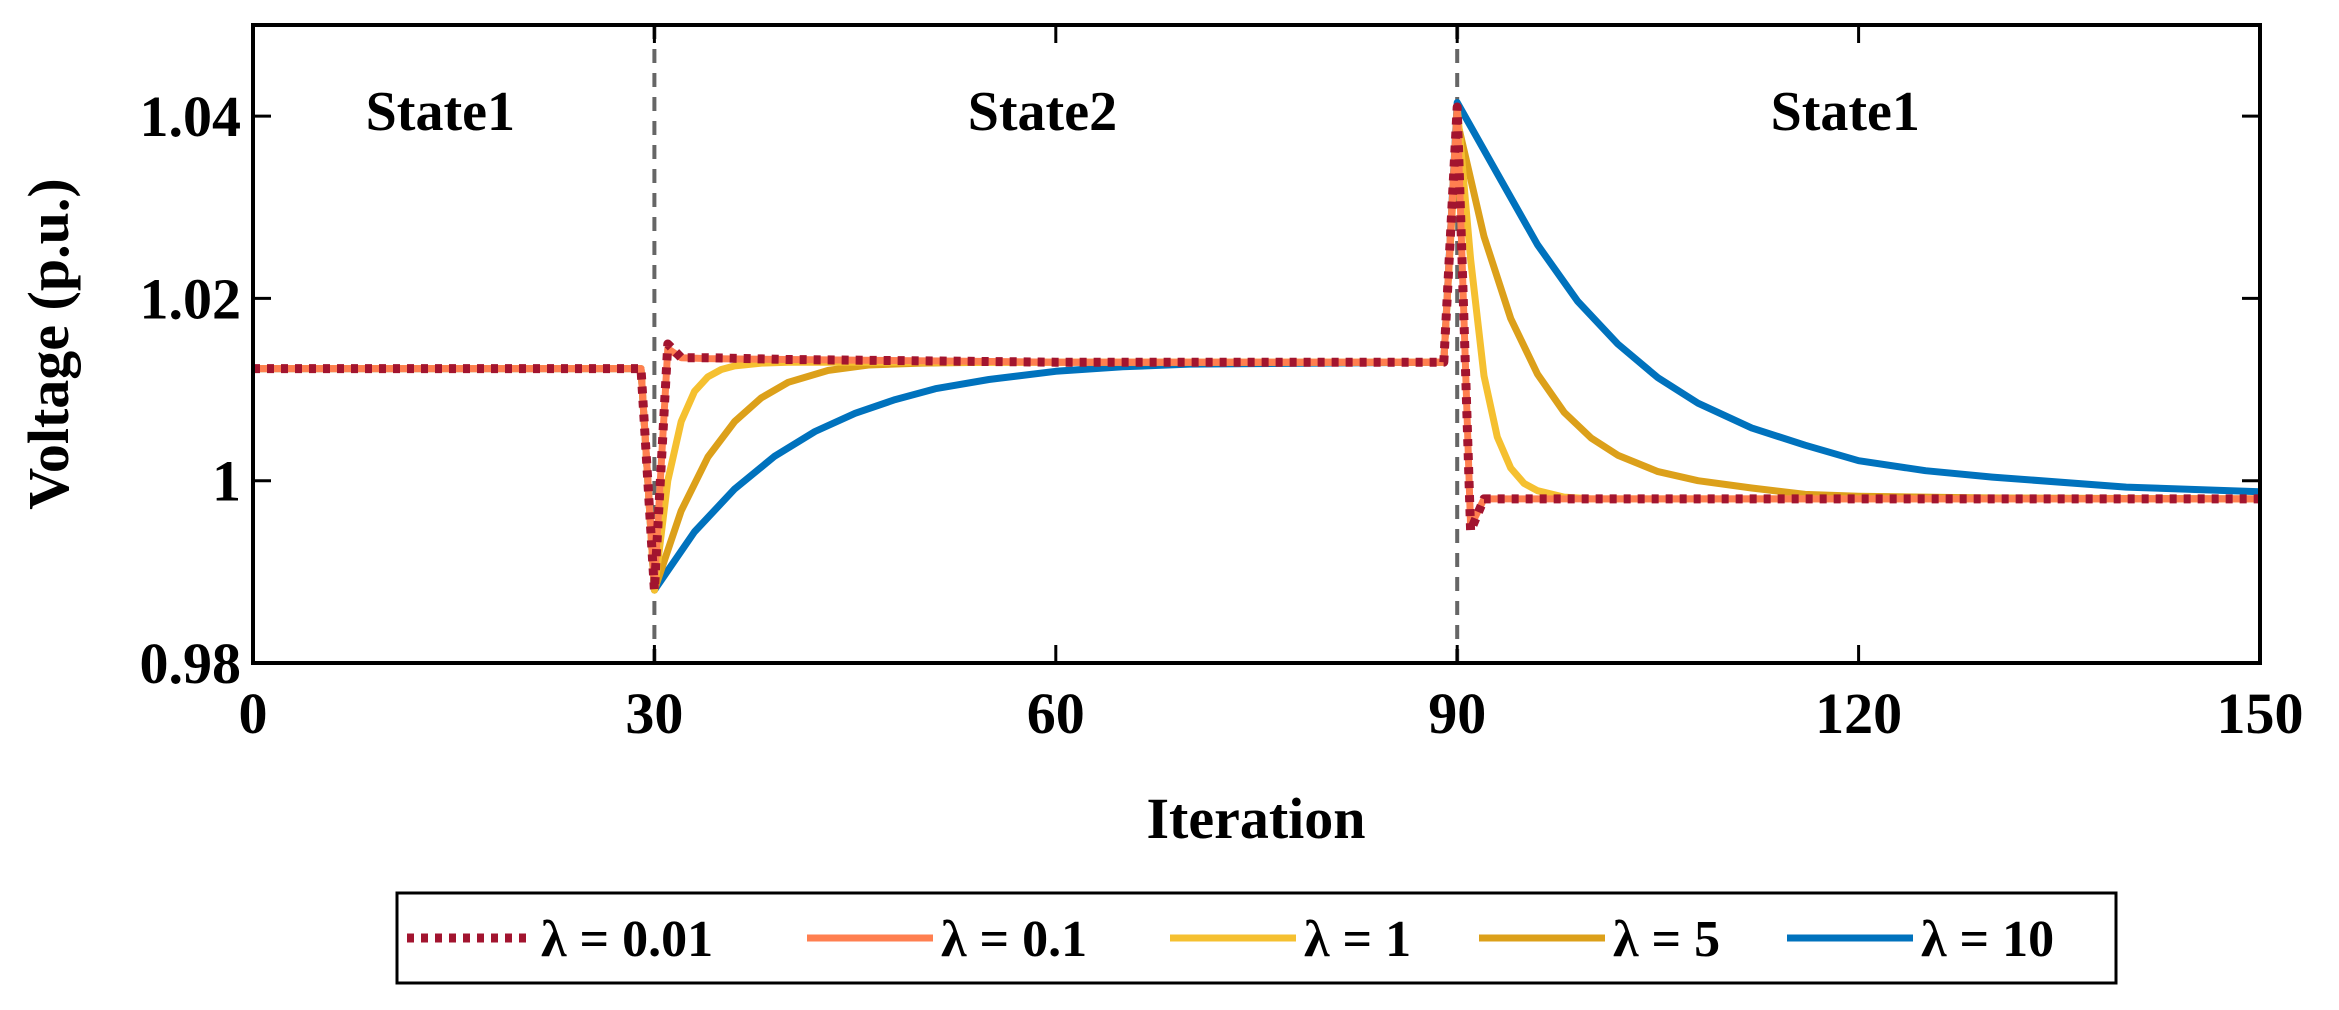 This screenshot has width=2339, height=1010. I want to click on x-tick-label-0: 0, so click(253, 713).